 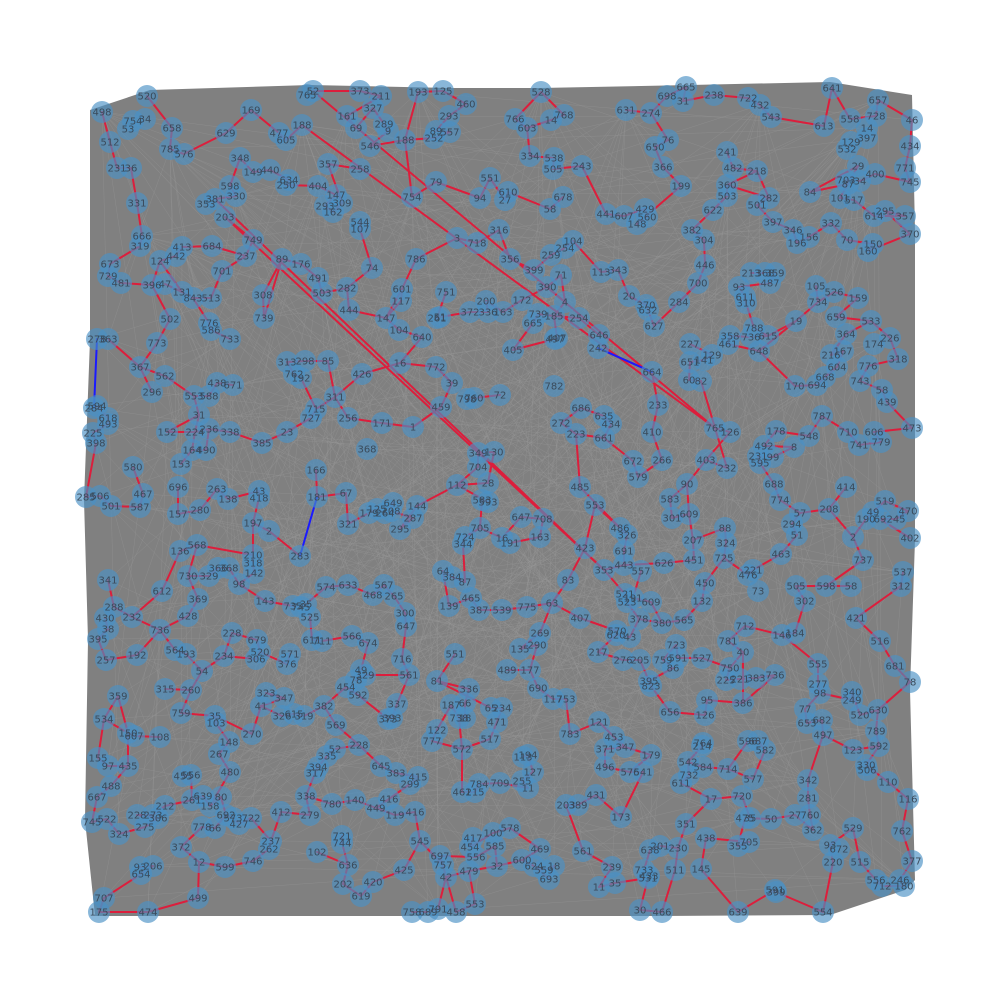 What do you see at coordinates (262, 296) in the screenshot?
I see `node-label: 308` at bounding box center [262, 296].